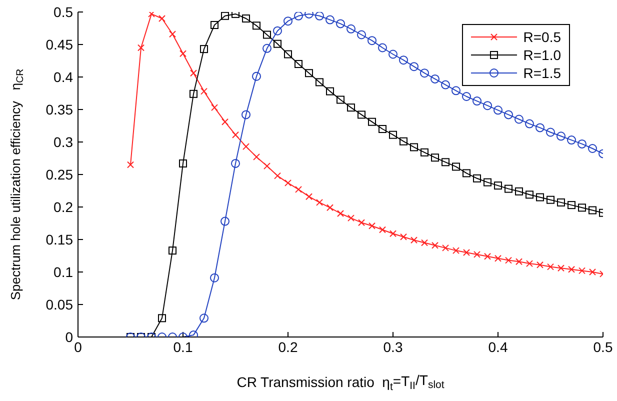 The image size is (617, 401). Describe the element at coordinates (542, 37) in the screenshot. I see `legend-label: R=0.5` at that location.